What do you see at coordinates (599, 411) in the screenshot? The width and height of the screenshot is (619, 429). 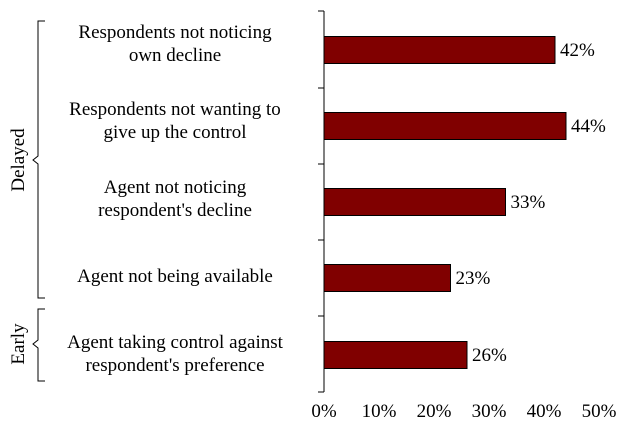 I see `x-tick-label: 50%` at bounding box center [599, 411].